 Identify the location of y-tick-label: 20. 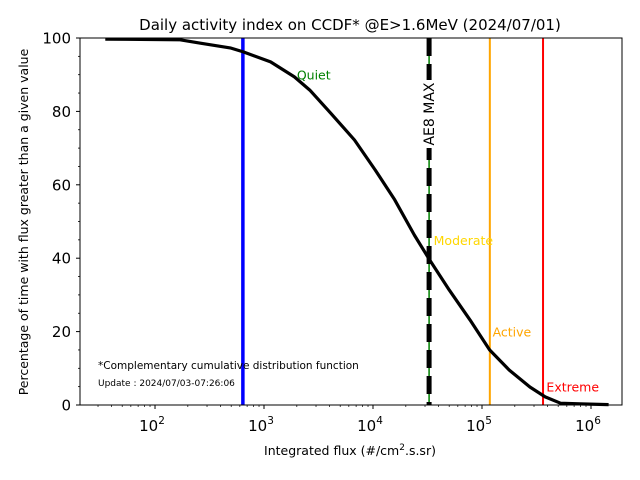
(61, 332).